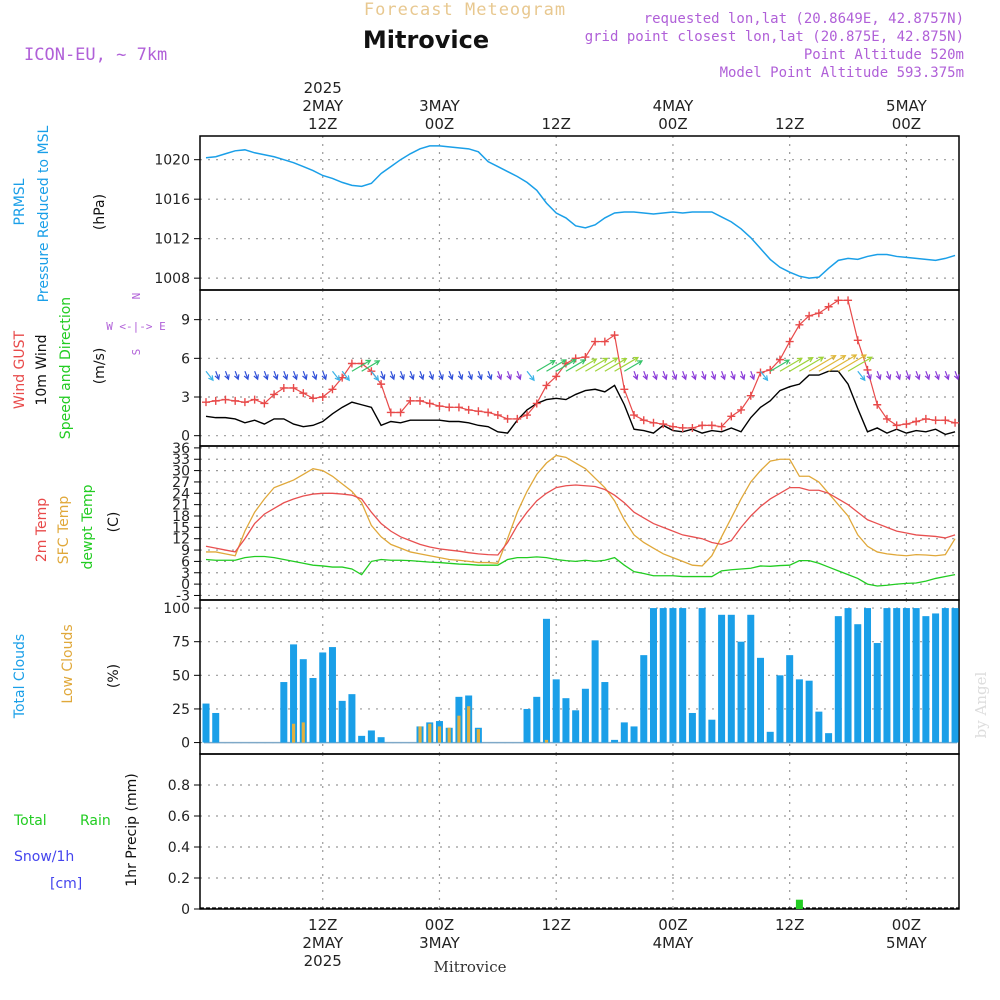 The image size is (1000, 1000). I want to click on top-time-label: 12Z, so click(556, 124).